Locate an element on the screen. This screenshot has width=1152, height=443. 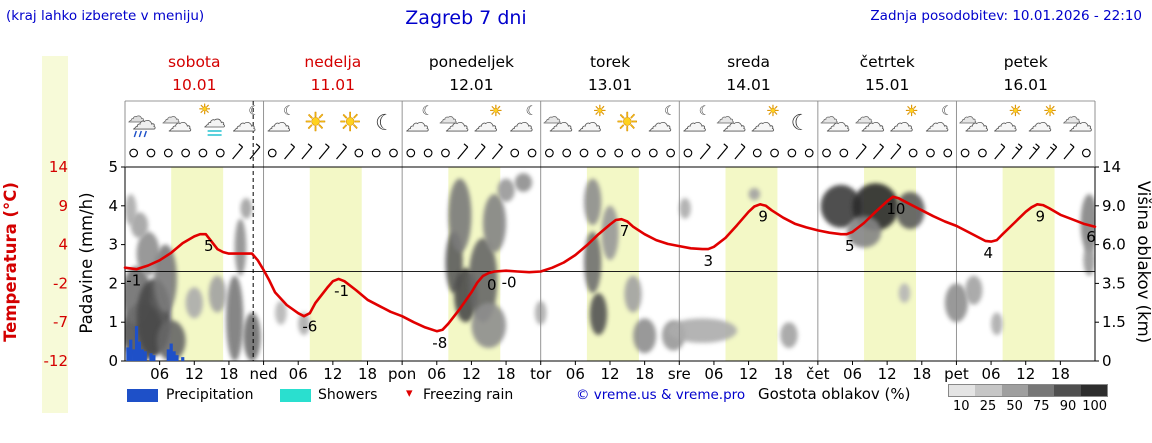
day-name: petek is located at coordinates (1026, 62).